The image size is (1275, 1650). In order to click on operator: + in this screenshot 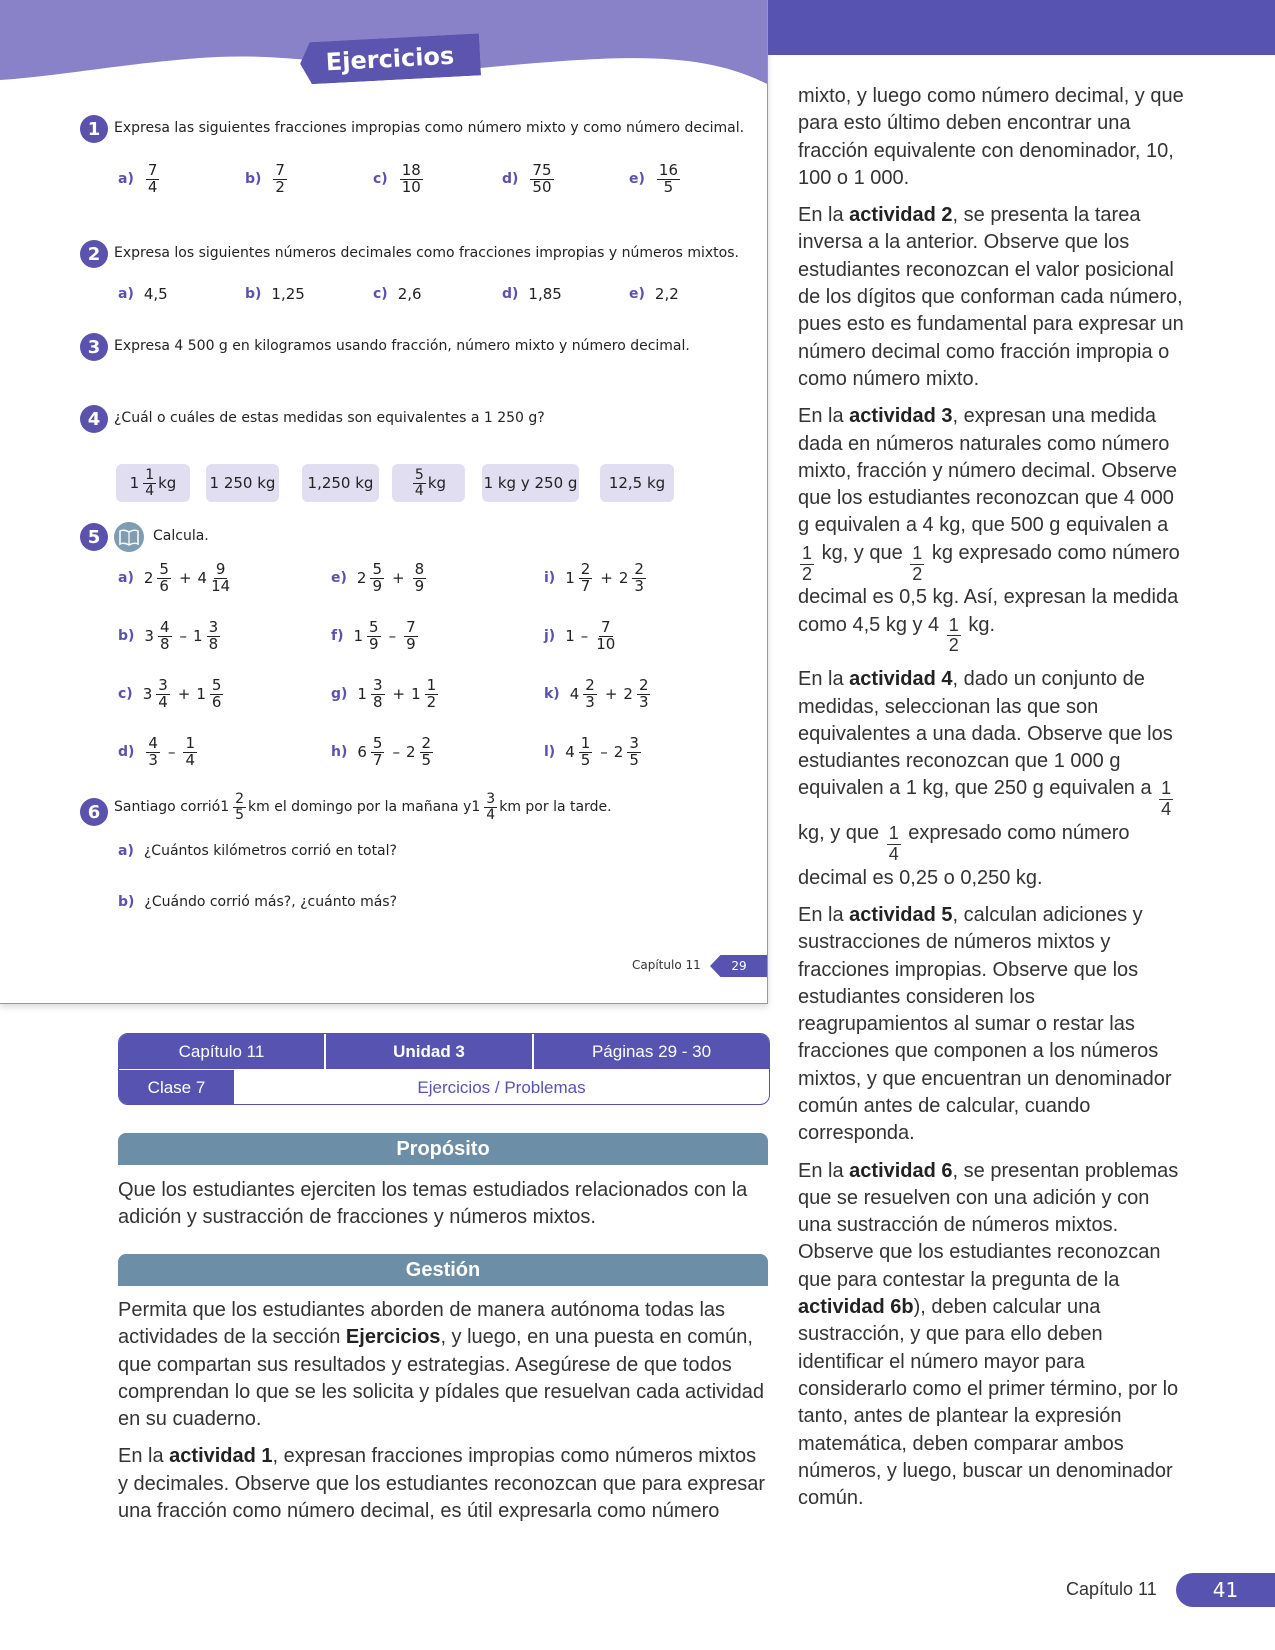, I will do `click(606, 578)`.